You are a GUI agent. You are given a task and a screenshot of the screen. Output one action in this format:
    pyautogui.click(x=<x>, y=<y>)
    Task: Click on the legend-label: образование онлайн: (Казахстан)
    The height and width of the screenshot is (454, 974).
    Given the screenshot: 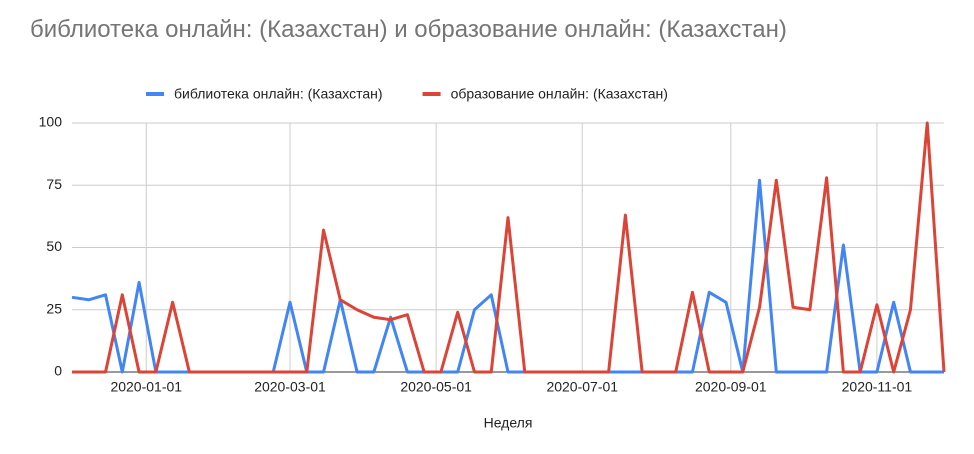 What is the action you would take?
    pyautogui.click(x=559, y=94)
    